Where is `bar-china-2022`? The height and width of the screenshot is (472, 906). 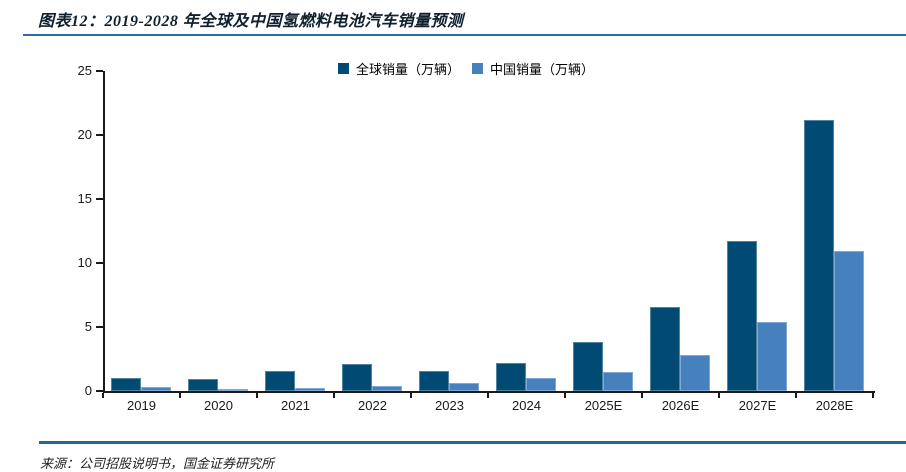 bar-china-2022 is located at coordinates (387, 388).